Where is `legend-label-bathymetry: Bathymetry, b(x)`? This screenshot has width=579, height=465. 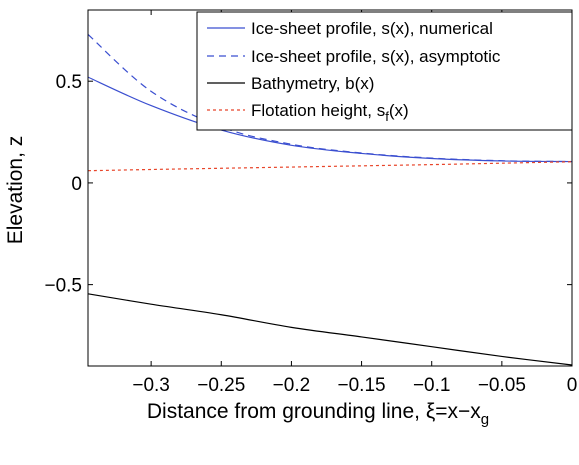
legend-label-bathymetry: Bathymetry, b(x) is located at coordinates (312, 83).